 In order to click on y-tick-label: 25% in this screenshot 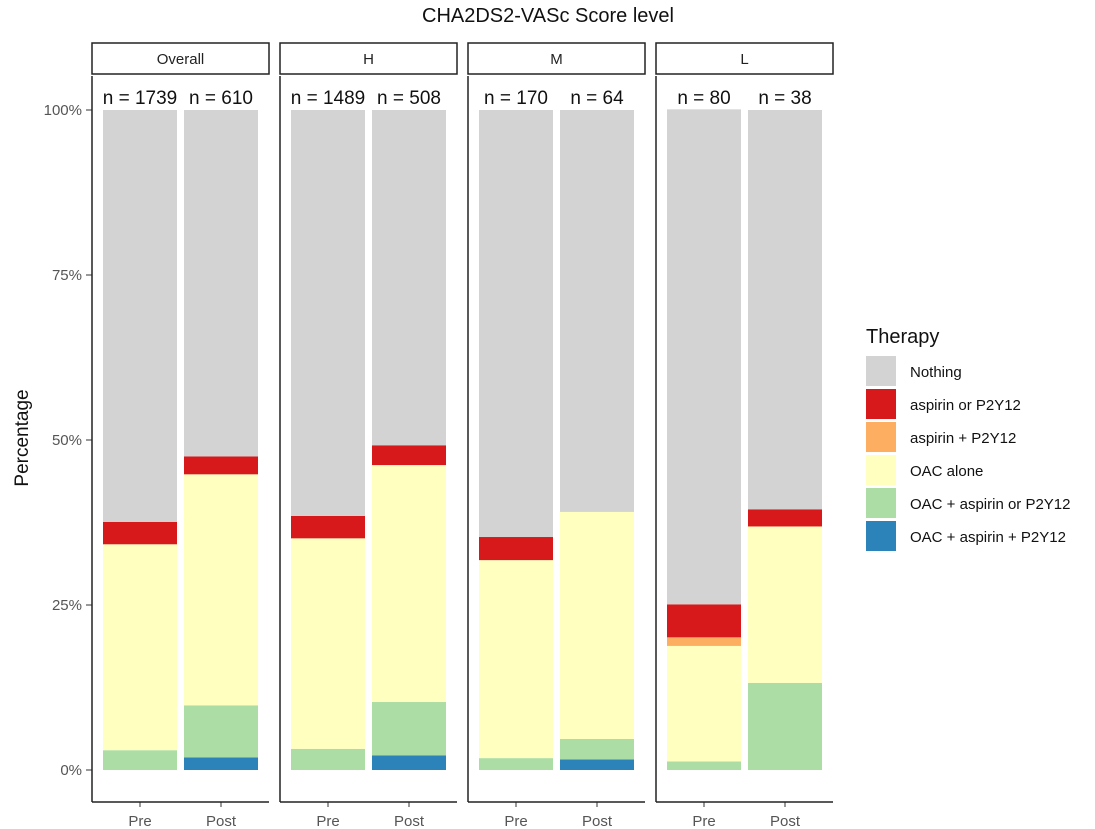, I will do `click(67, 605)`.